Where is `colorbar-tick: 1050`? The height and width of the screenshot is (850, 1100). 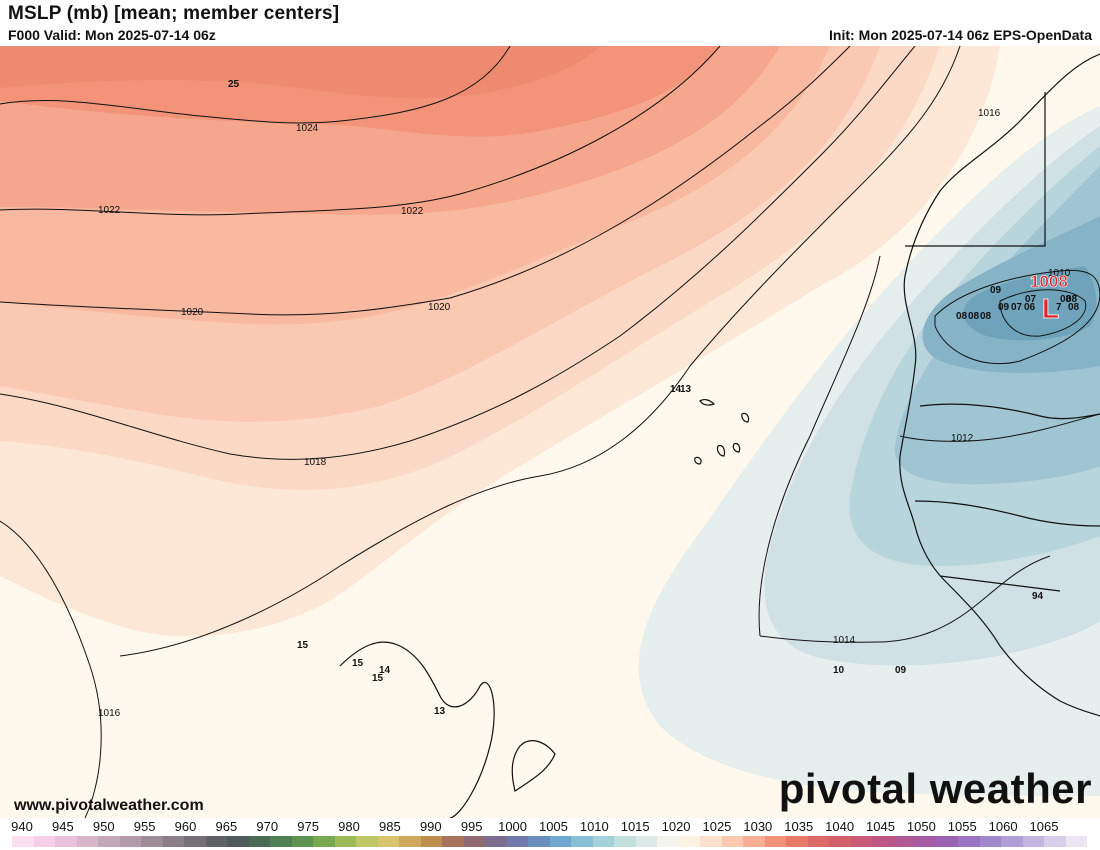
colorbar-tick: 1050 is located at coordinates (921, 826).